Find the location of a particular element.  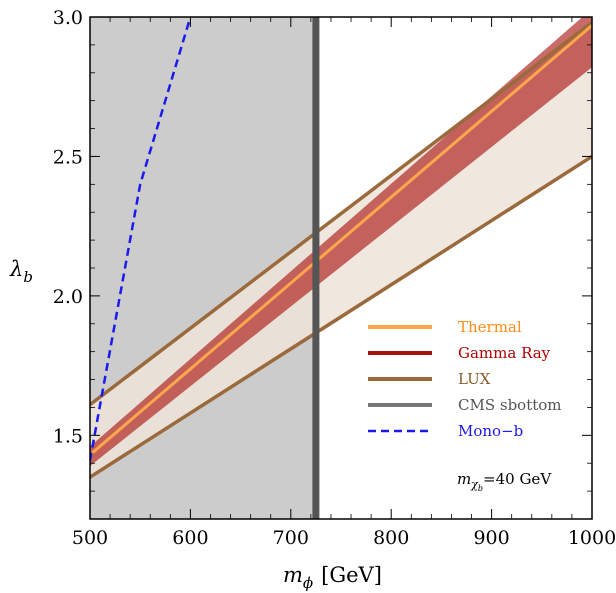

annotation-subscript: χ is located at coordinates (474, 484).